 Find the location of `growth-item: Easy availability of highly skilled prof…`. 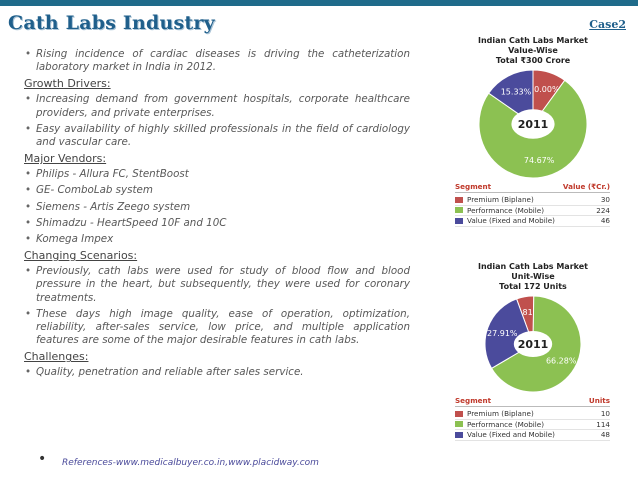

growth-item: Easy availability of highly skilled prof… is located at coordinates (216, 136).